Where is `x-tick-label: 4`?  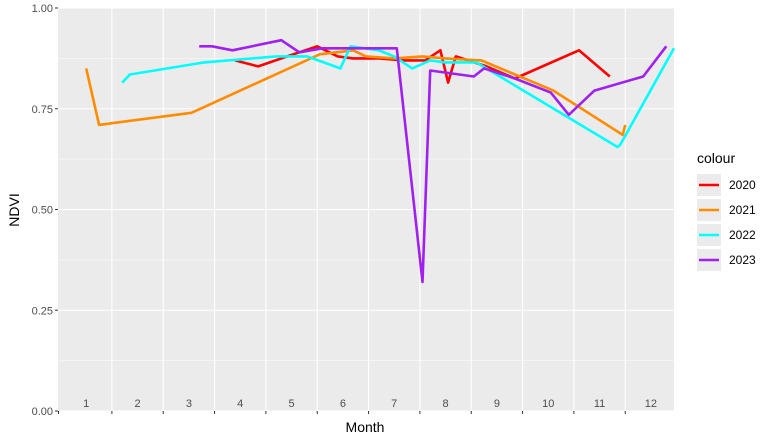 x-tick-label: 4 is located at coordinates (240, 404).